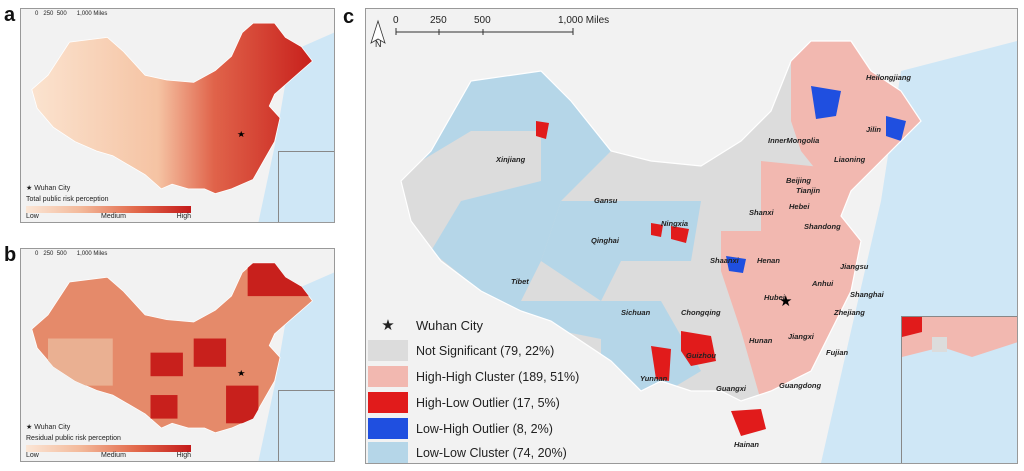  Describe the element at coordinates (460, 428) in the screenshot. I see `legend-item-low-high: Low-High Outlier (8, 2%)` at that location.